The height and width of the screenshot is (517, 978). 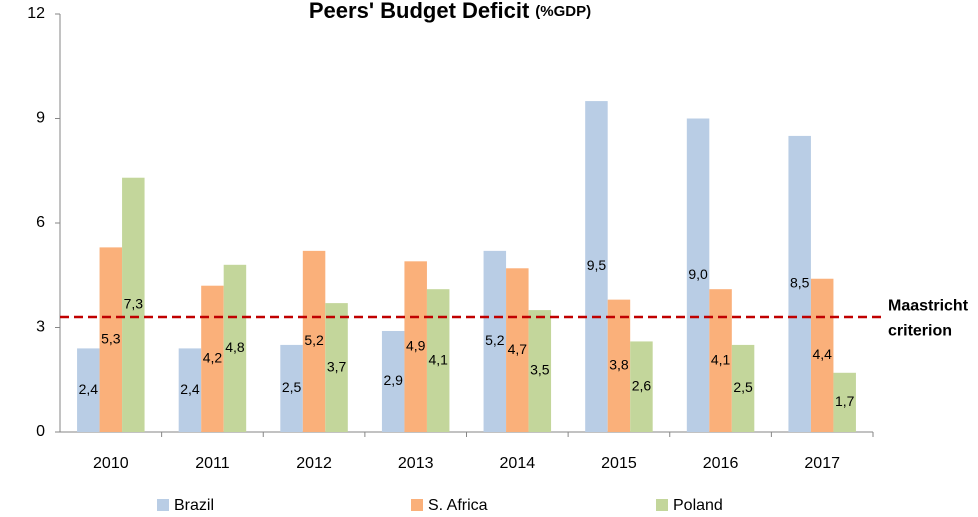 I want to click on data-label: 4,7, so click(x=518, y=349).